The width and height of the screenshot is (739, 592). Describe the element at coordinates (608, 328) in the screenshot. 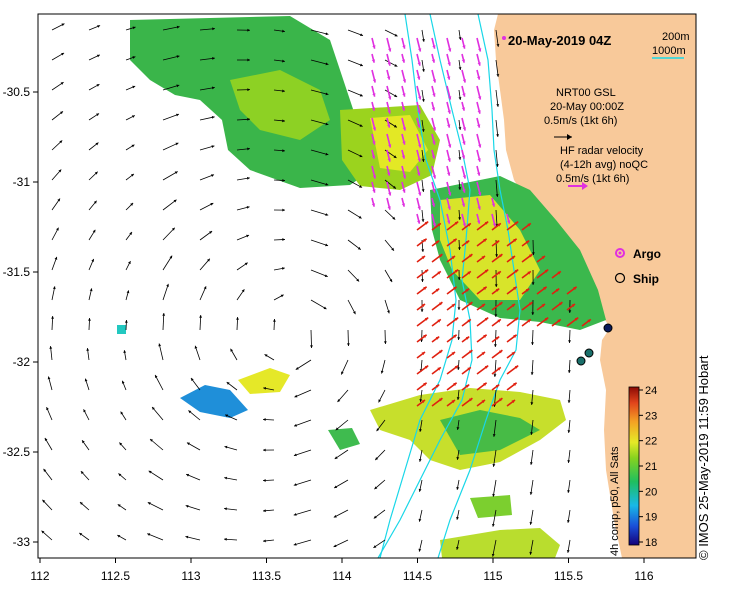

I see `ship-marker` at that location.